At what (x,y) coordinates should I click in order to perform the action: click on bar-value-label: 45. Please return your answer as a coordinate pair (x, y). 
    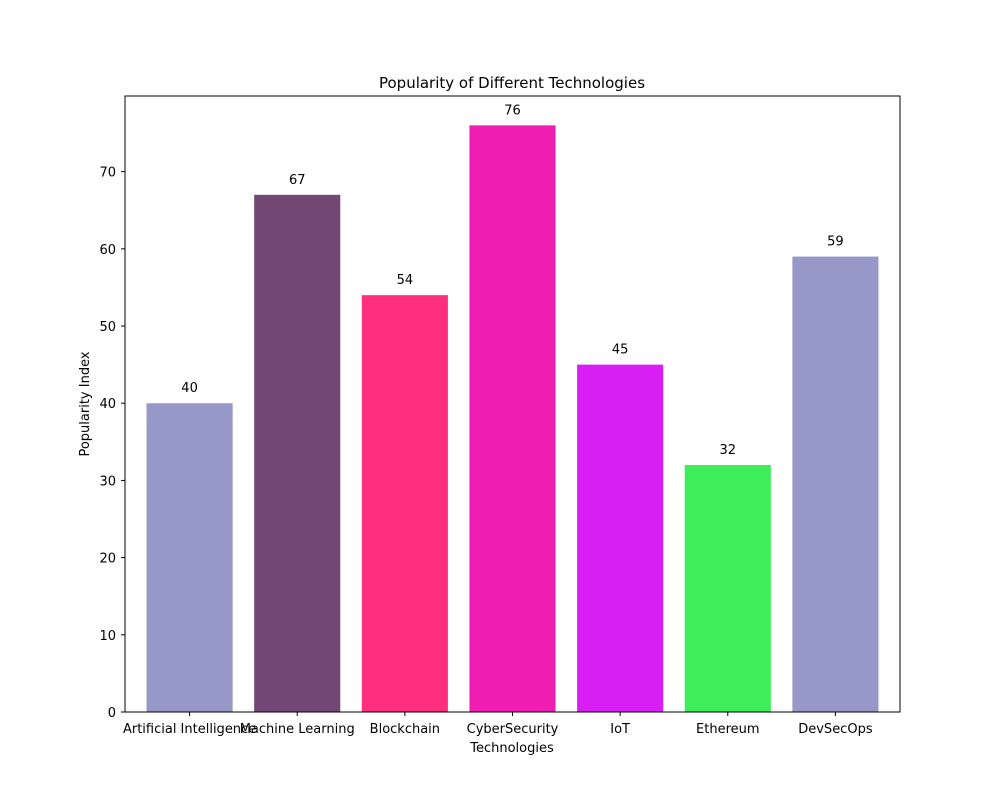
    Looking at the image, I should click on (620, 350).